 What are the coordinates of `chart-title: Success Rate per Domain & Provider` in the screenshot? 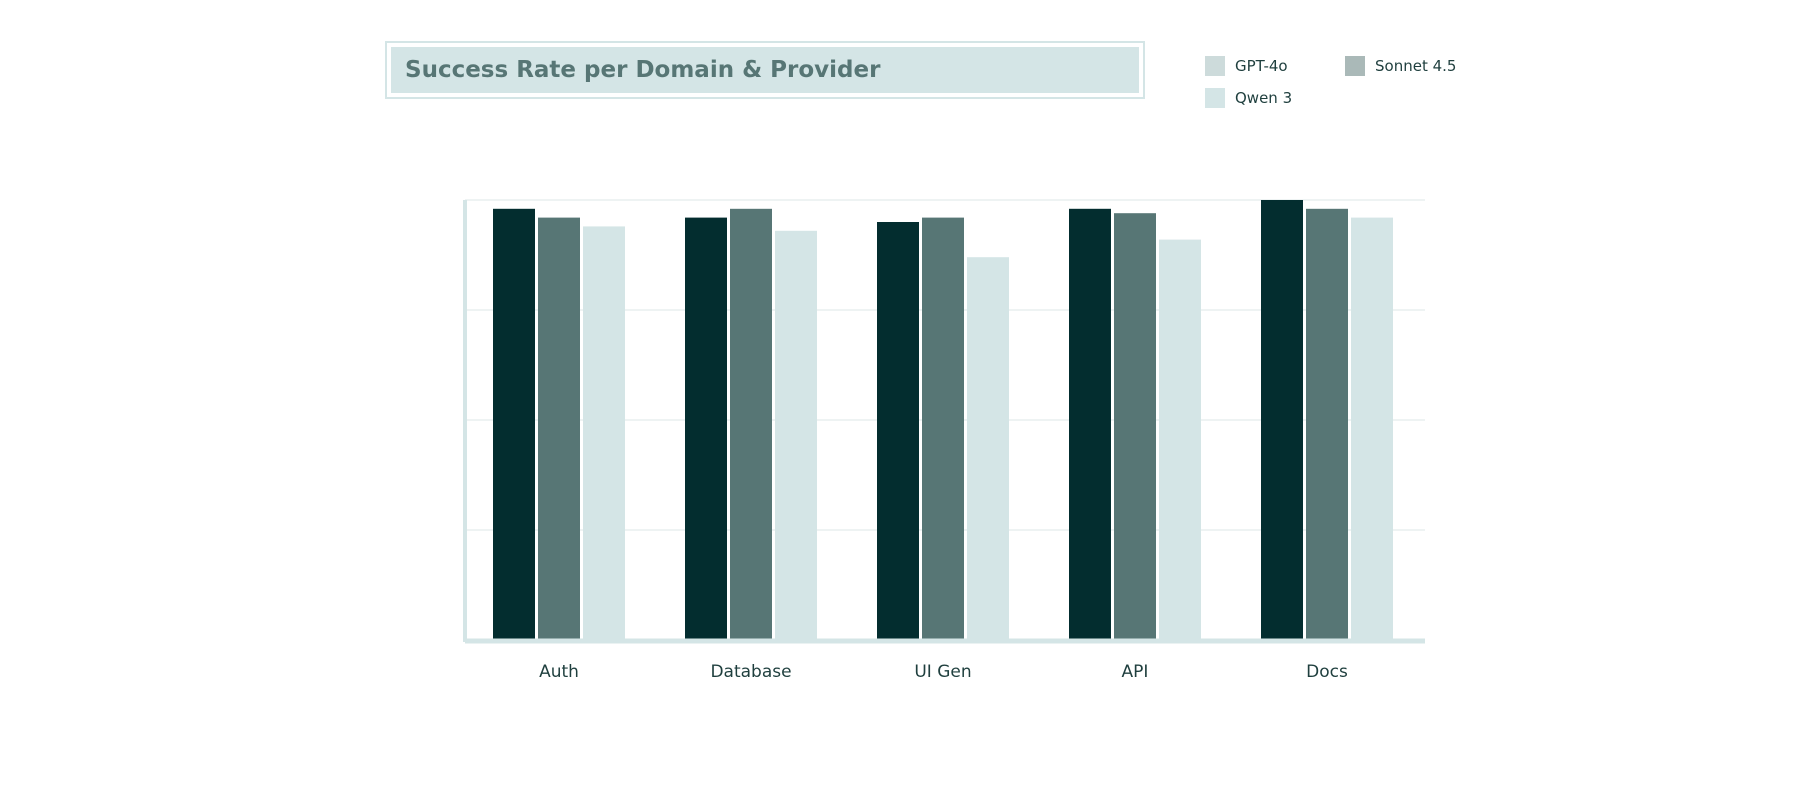 It's located at (765, 70).